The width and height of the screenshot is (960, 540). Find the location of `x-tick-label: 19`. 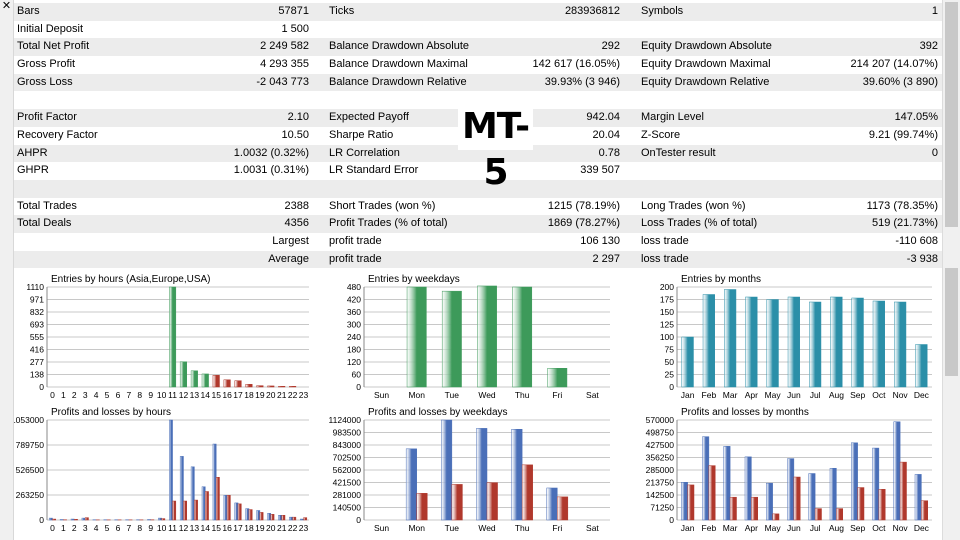

x-tick-label: 19 is located at coordinates (260, 395).